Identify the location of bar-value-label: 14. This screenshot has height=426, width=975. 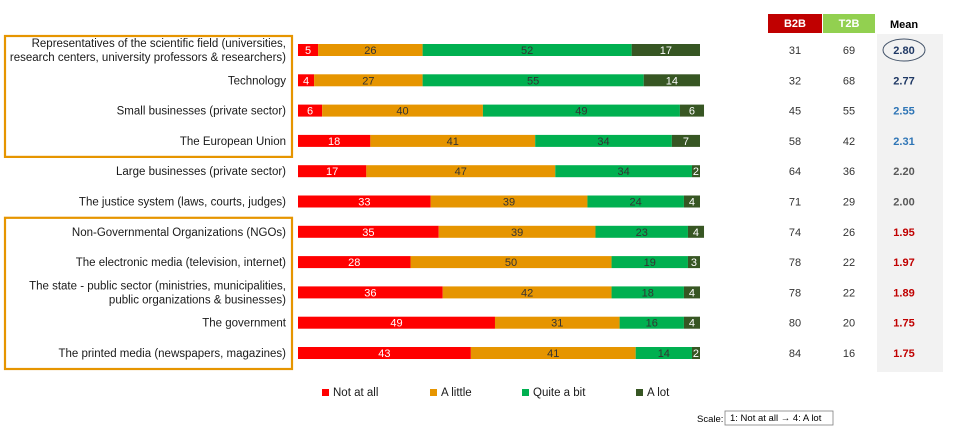
(664, 354).